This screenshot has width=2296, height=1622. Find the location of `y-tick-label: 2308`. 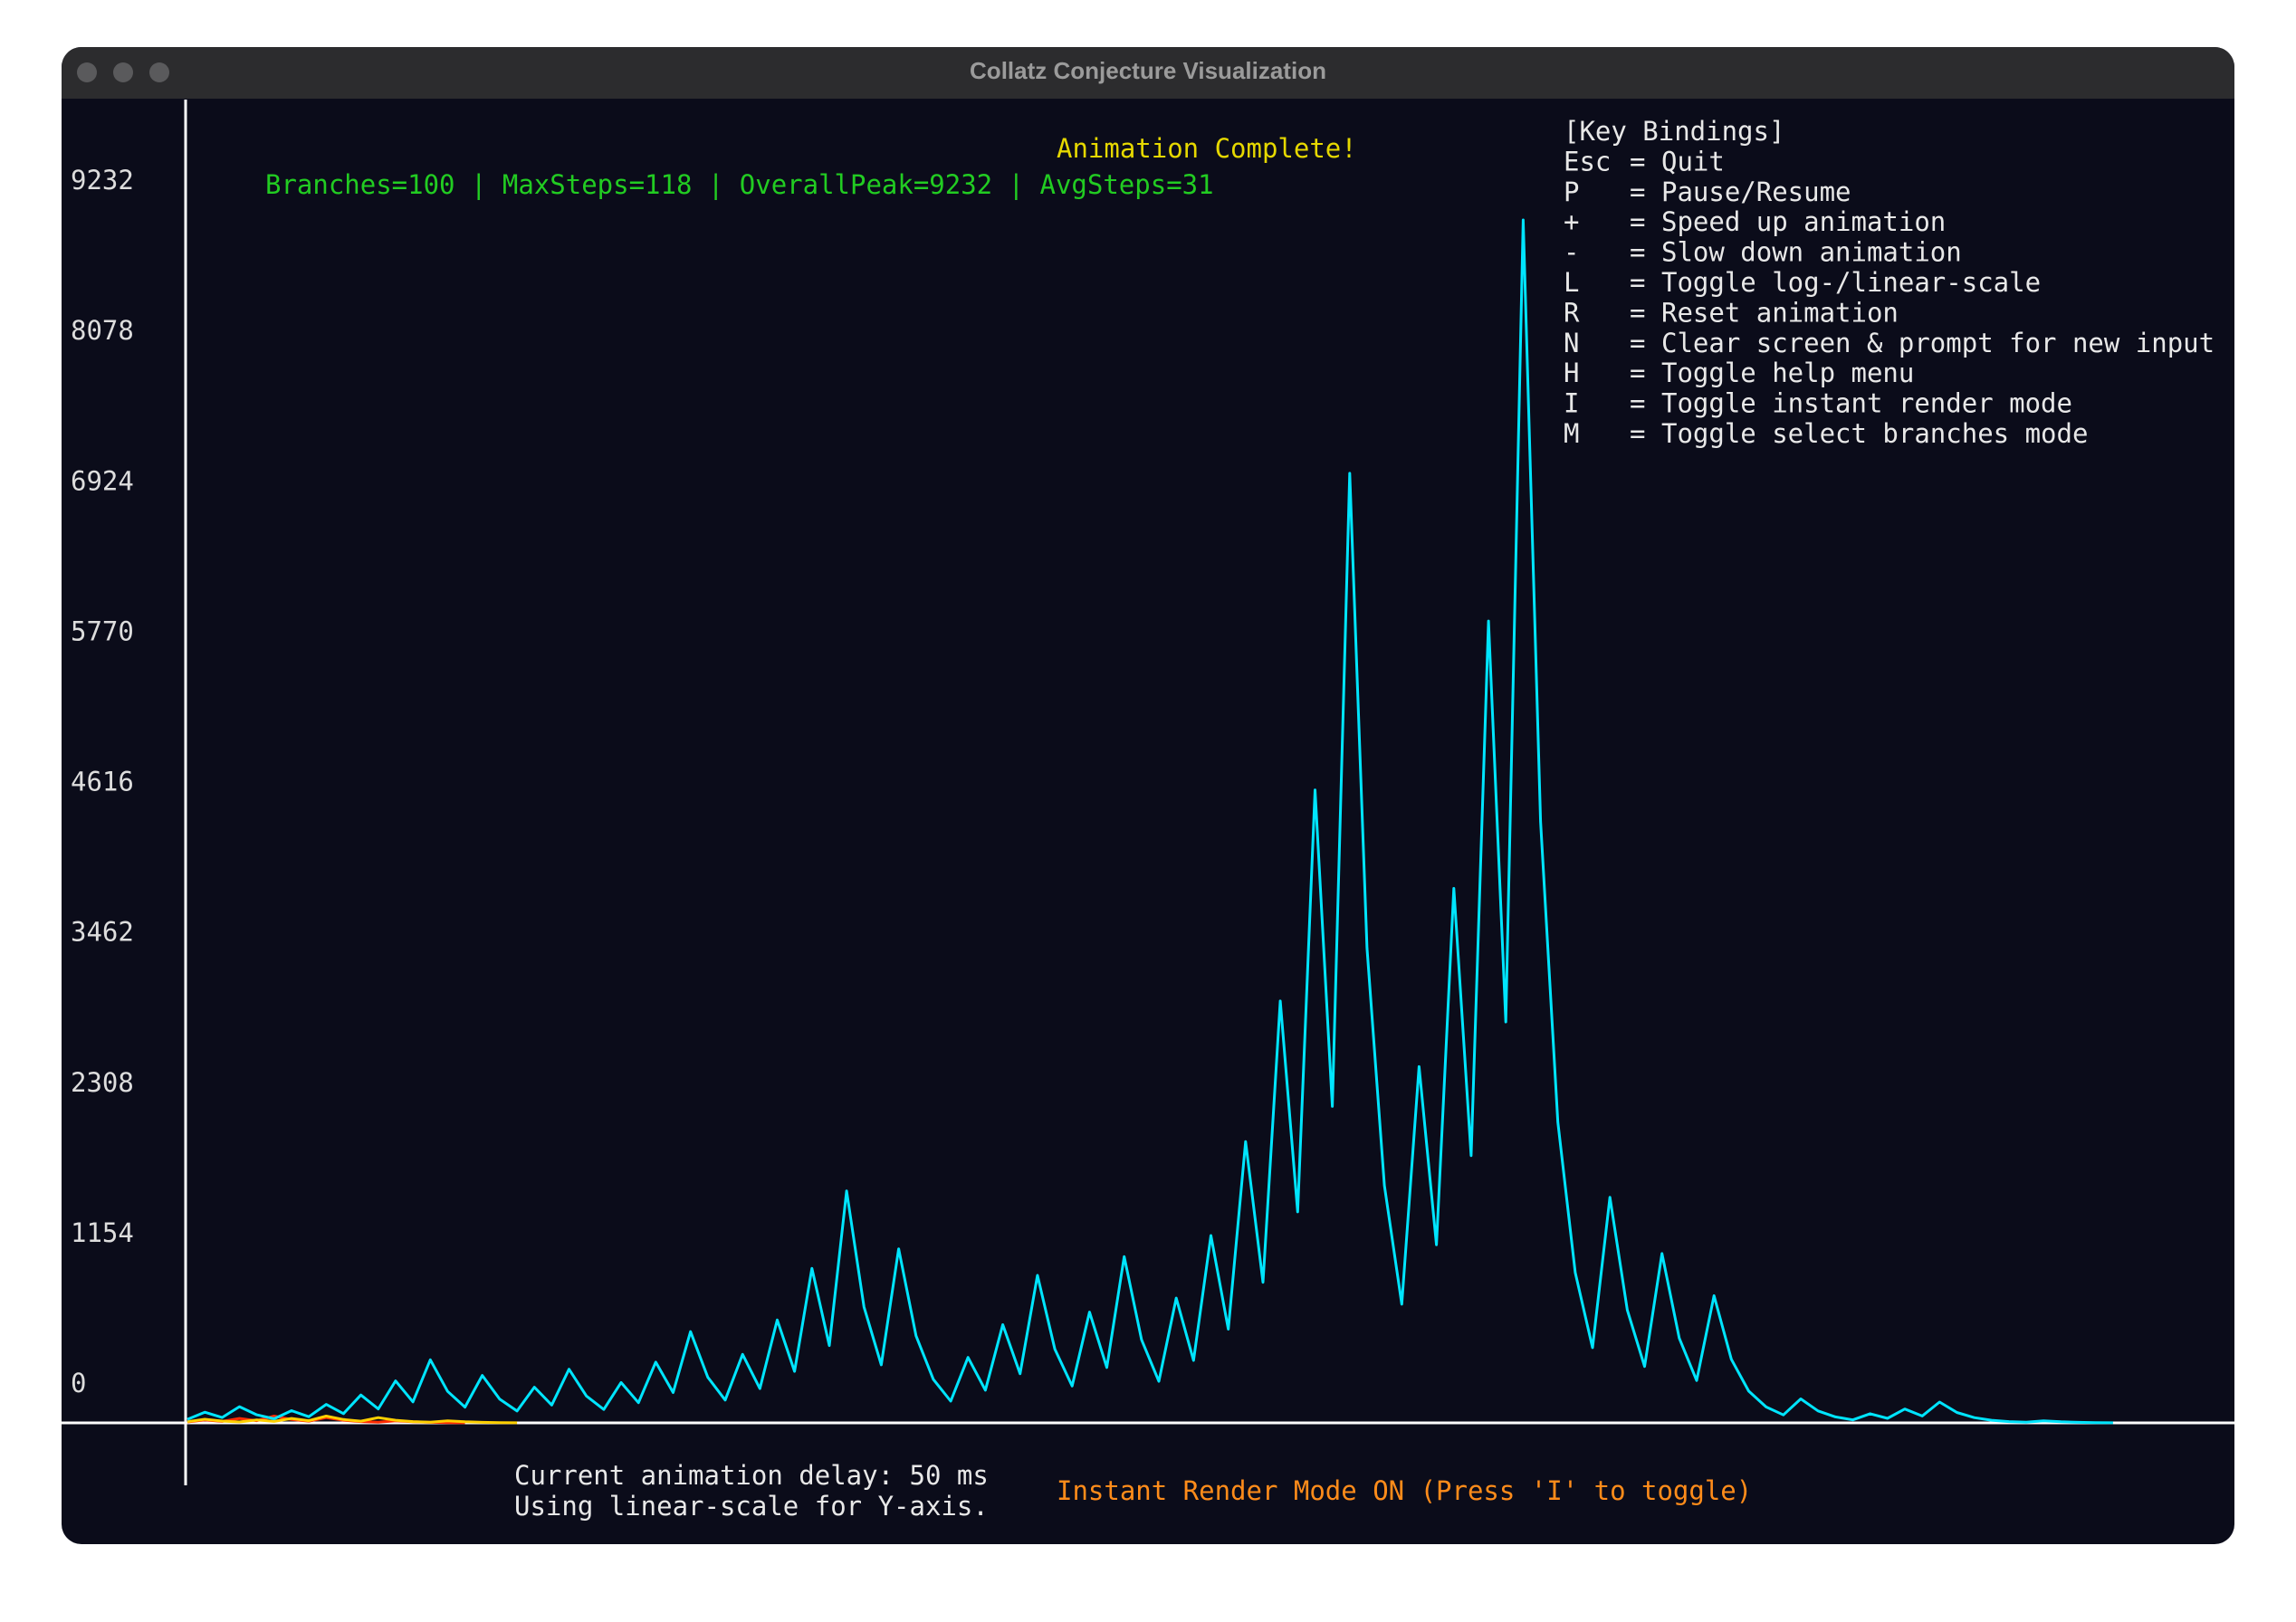

y-tick-label: 2308 is located at coordinates (103, 1082).